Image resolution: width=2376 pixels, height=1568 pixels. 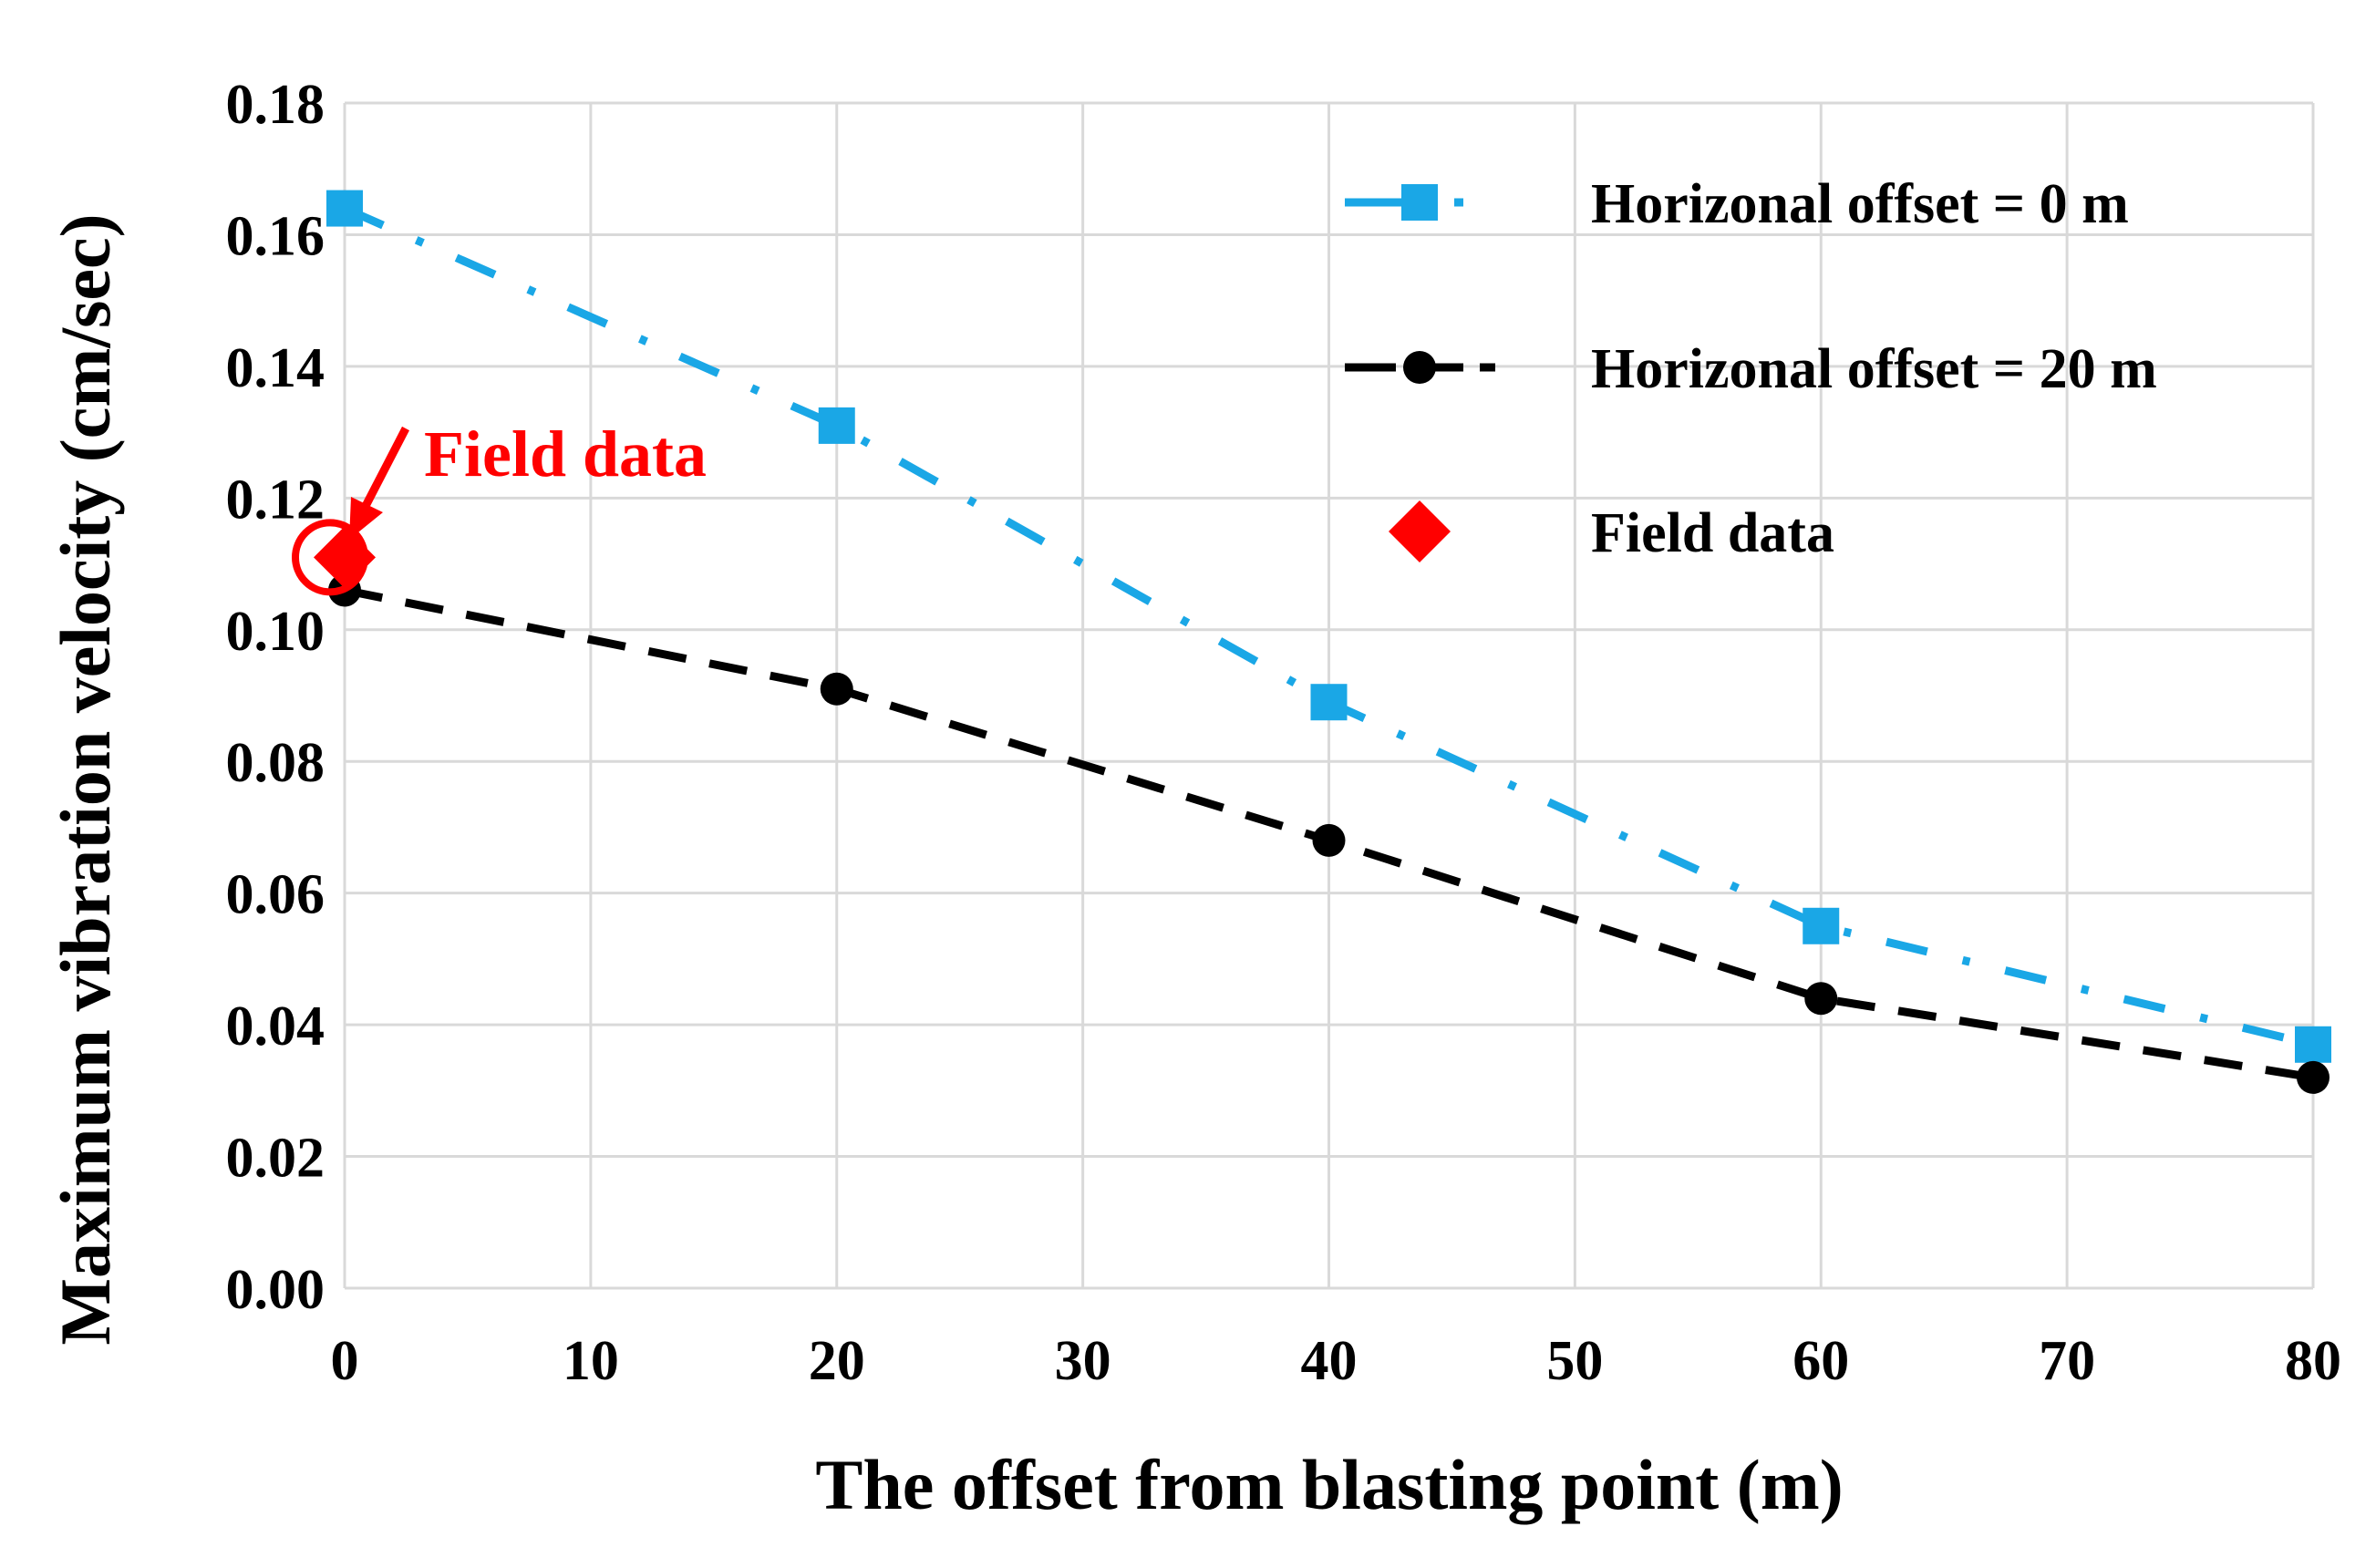 What do you see at coordinates (276, 368) in the screenshot?
I see `y-tick-label: 0.14` at bounding box center [276, 368].